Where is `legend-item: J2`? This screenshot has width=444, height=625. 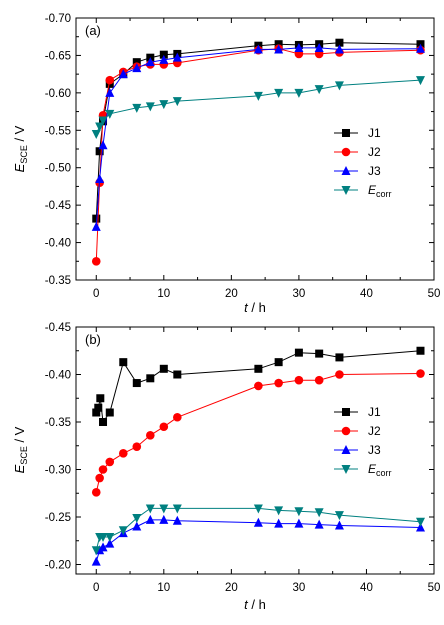 legend-item: J2 is located at coordinates (357, 431).